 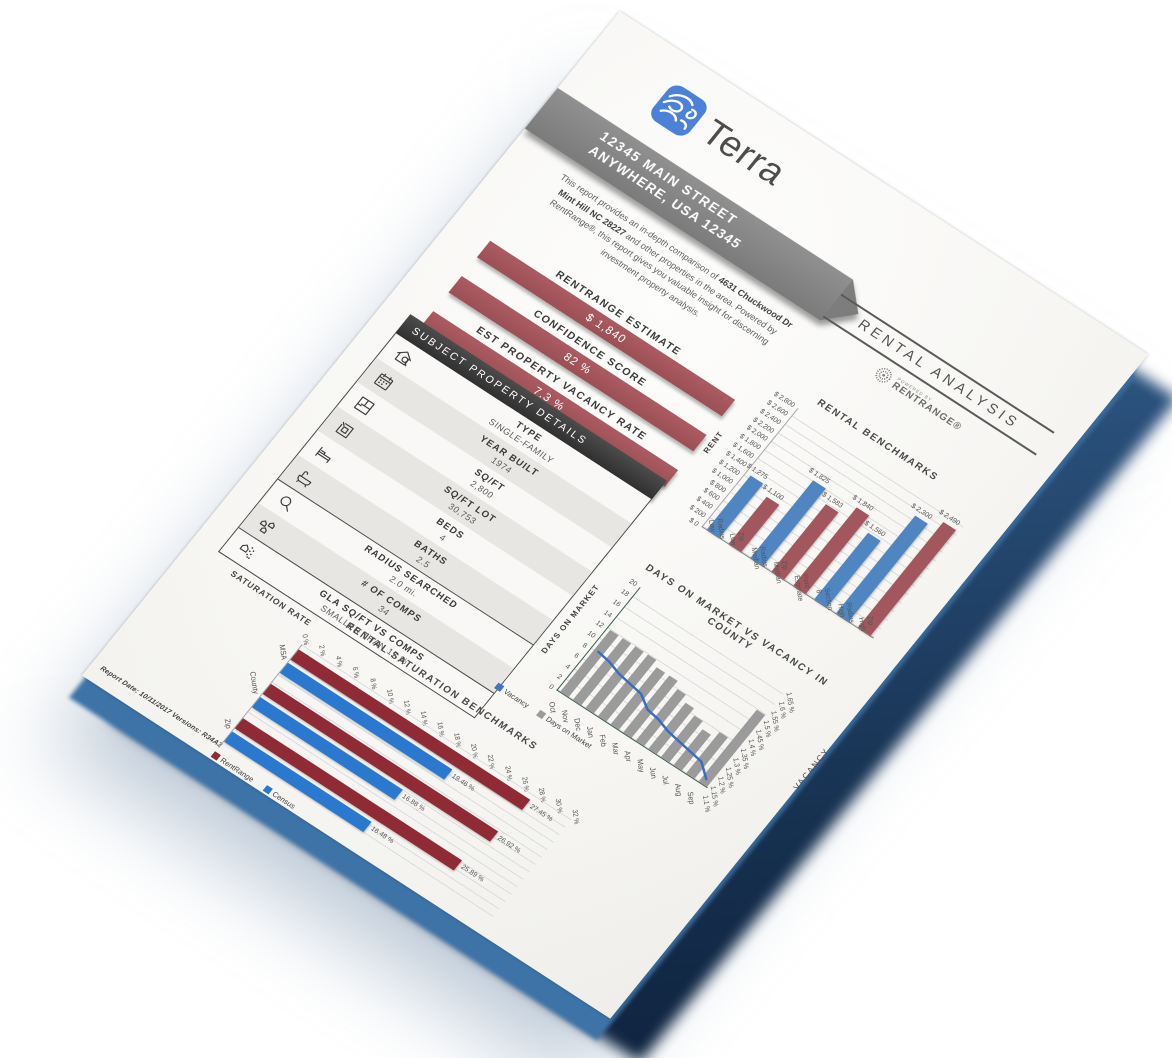 What do you see at coordinates (552, 707) in the screenshot?
I see `month-label: Oct` at bounding box center [552, 707].